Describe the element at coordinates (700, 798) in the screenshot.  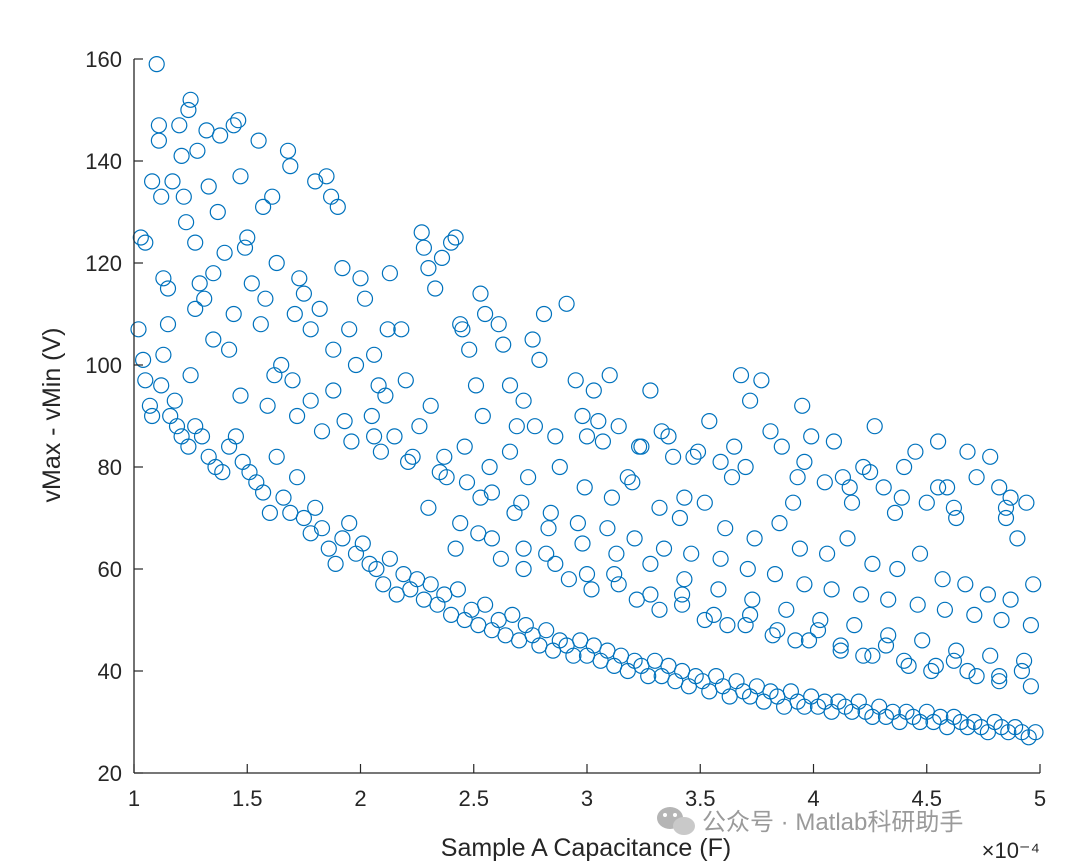
I see `x-tick-label: 3.5` at that location.